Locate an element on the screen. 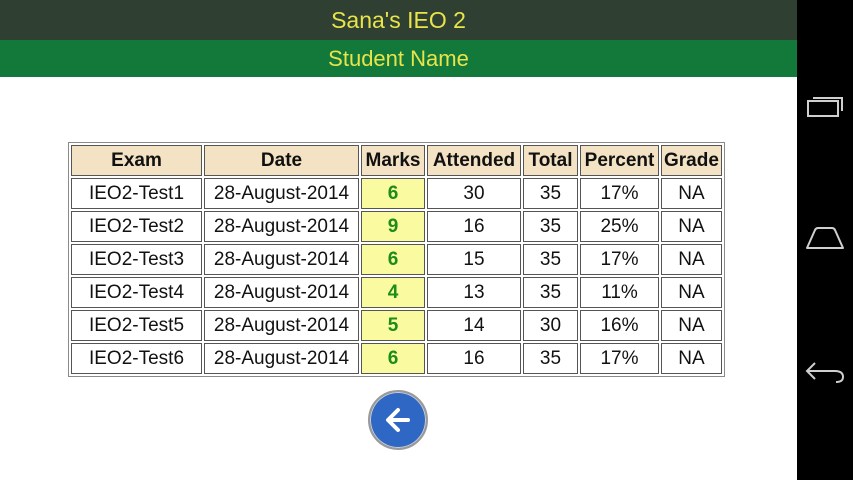 The width and height of the screenshot is (853, 480). app-title: Sana's IEO 2 is located at coordinates (398, 19).